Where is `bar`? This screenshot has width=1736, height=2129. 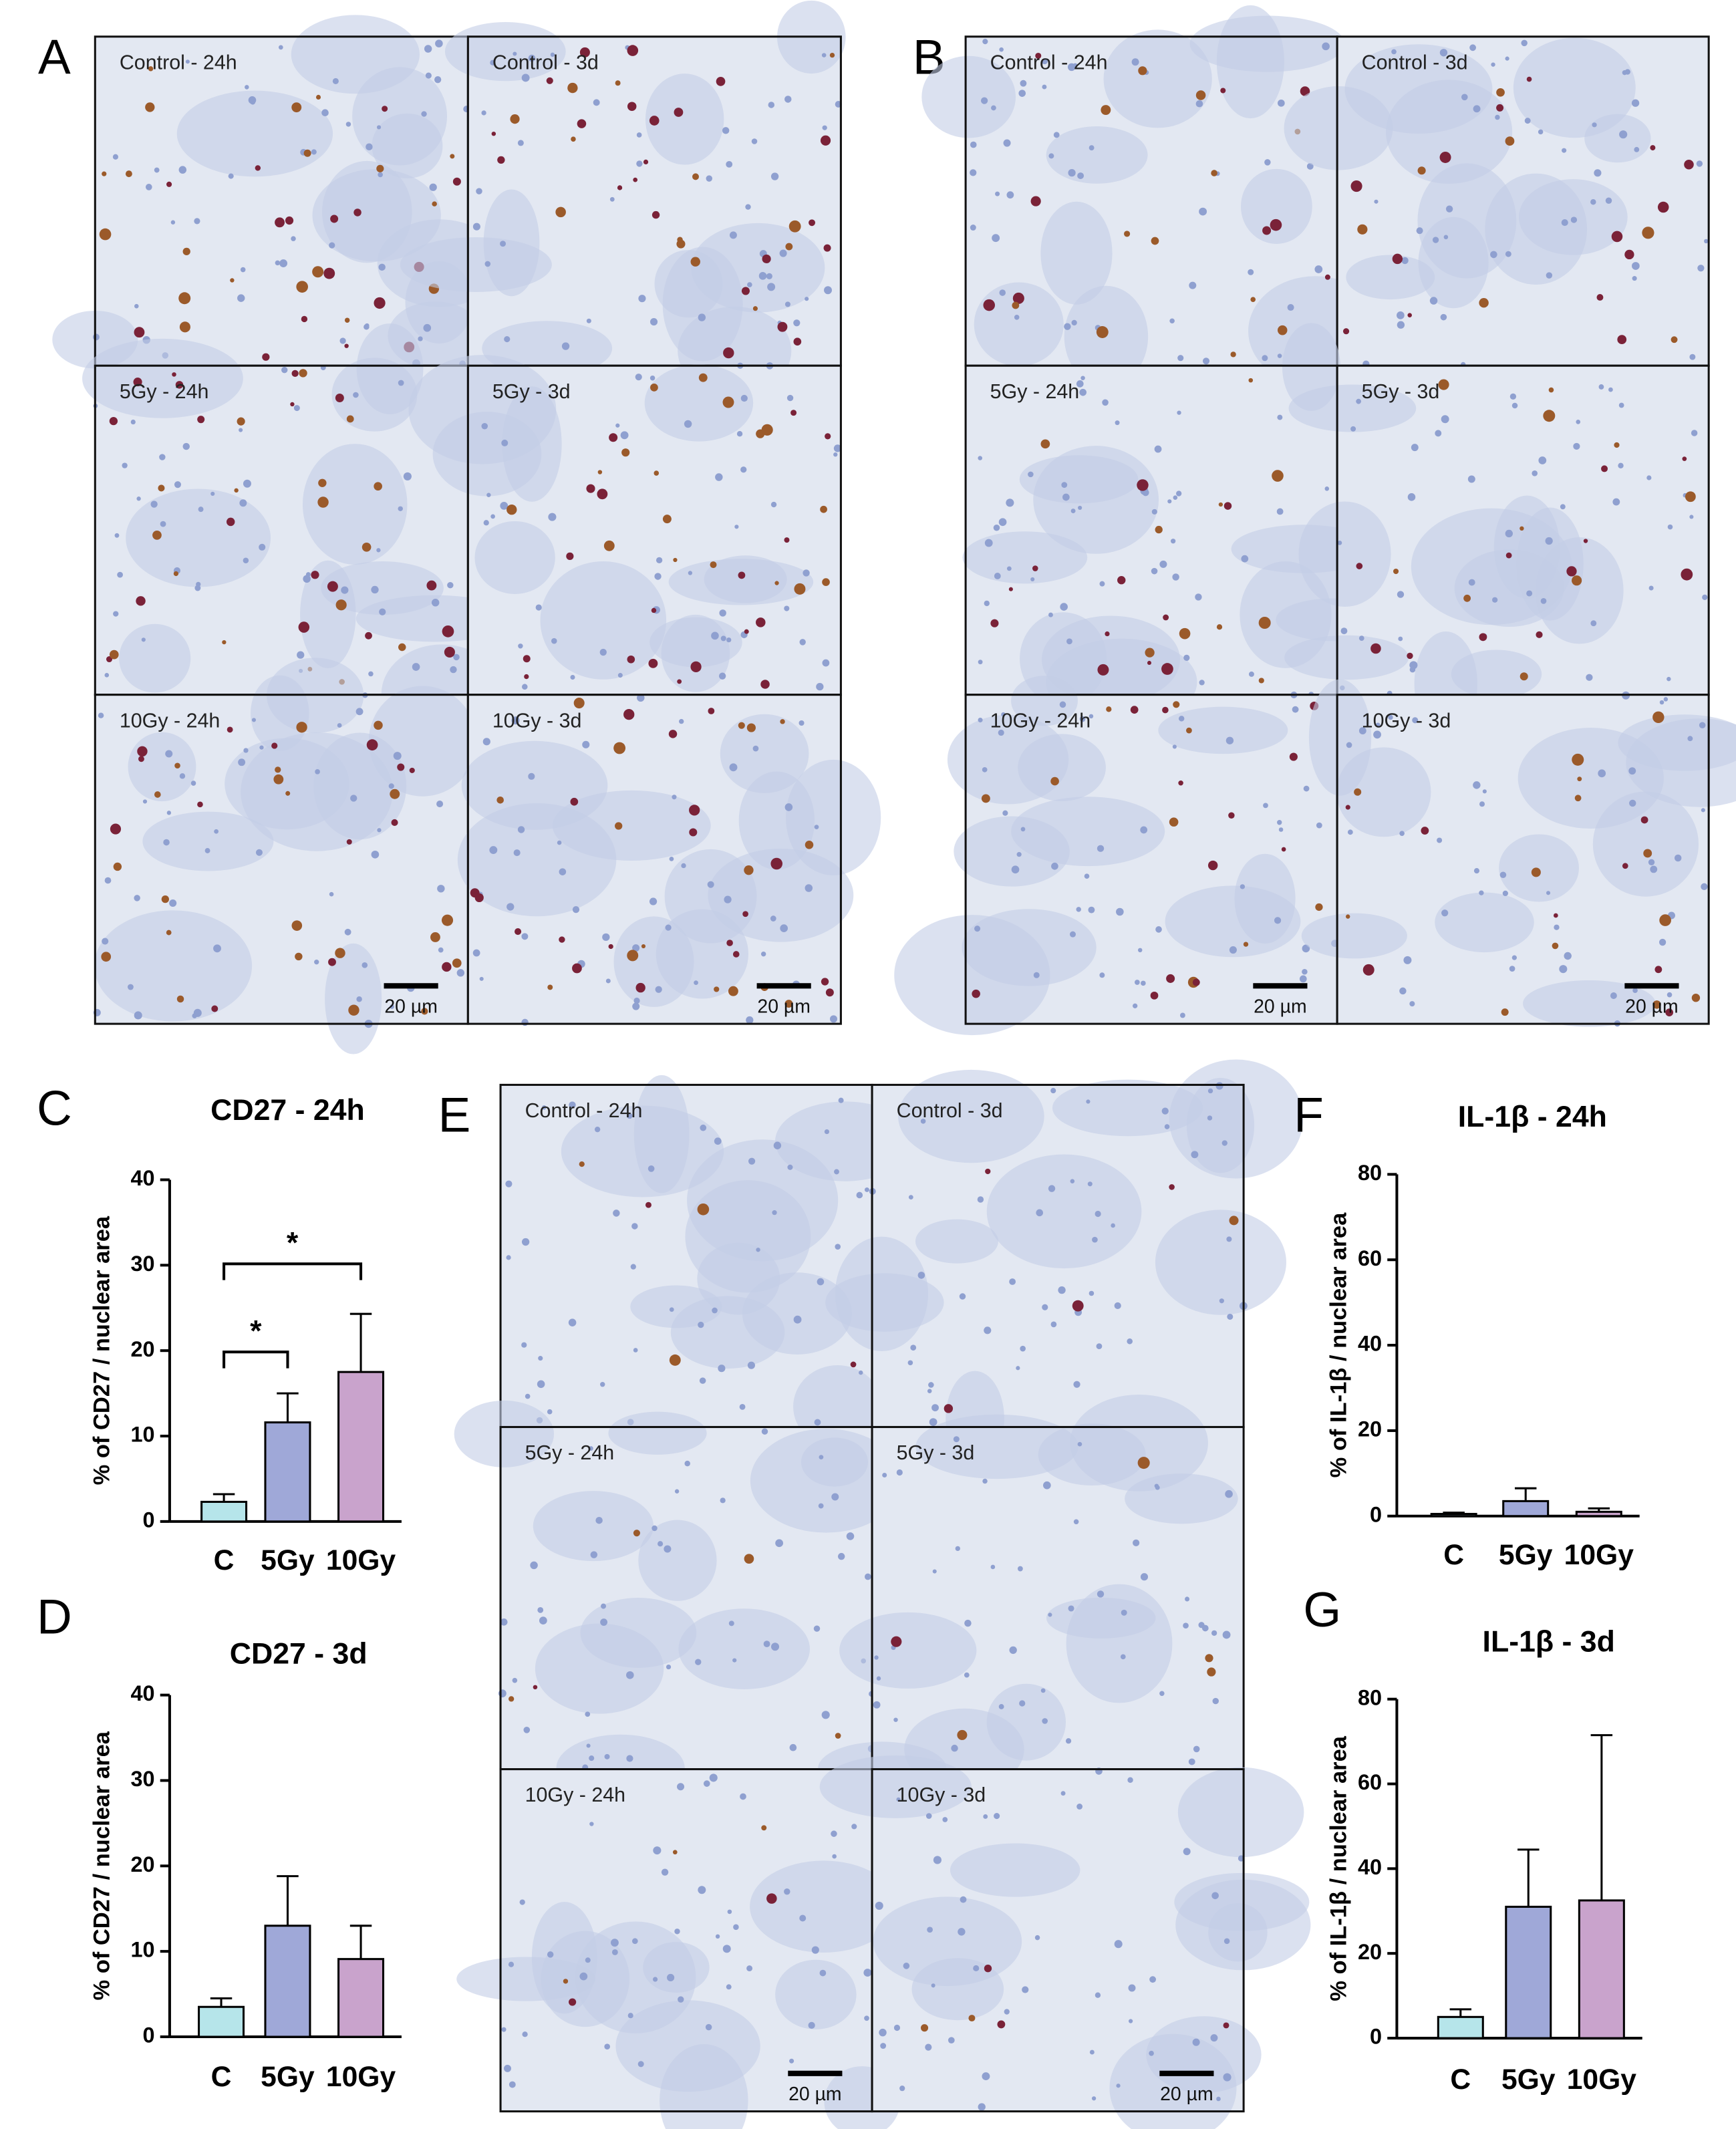
bar is located at coordinates (361, 1998).